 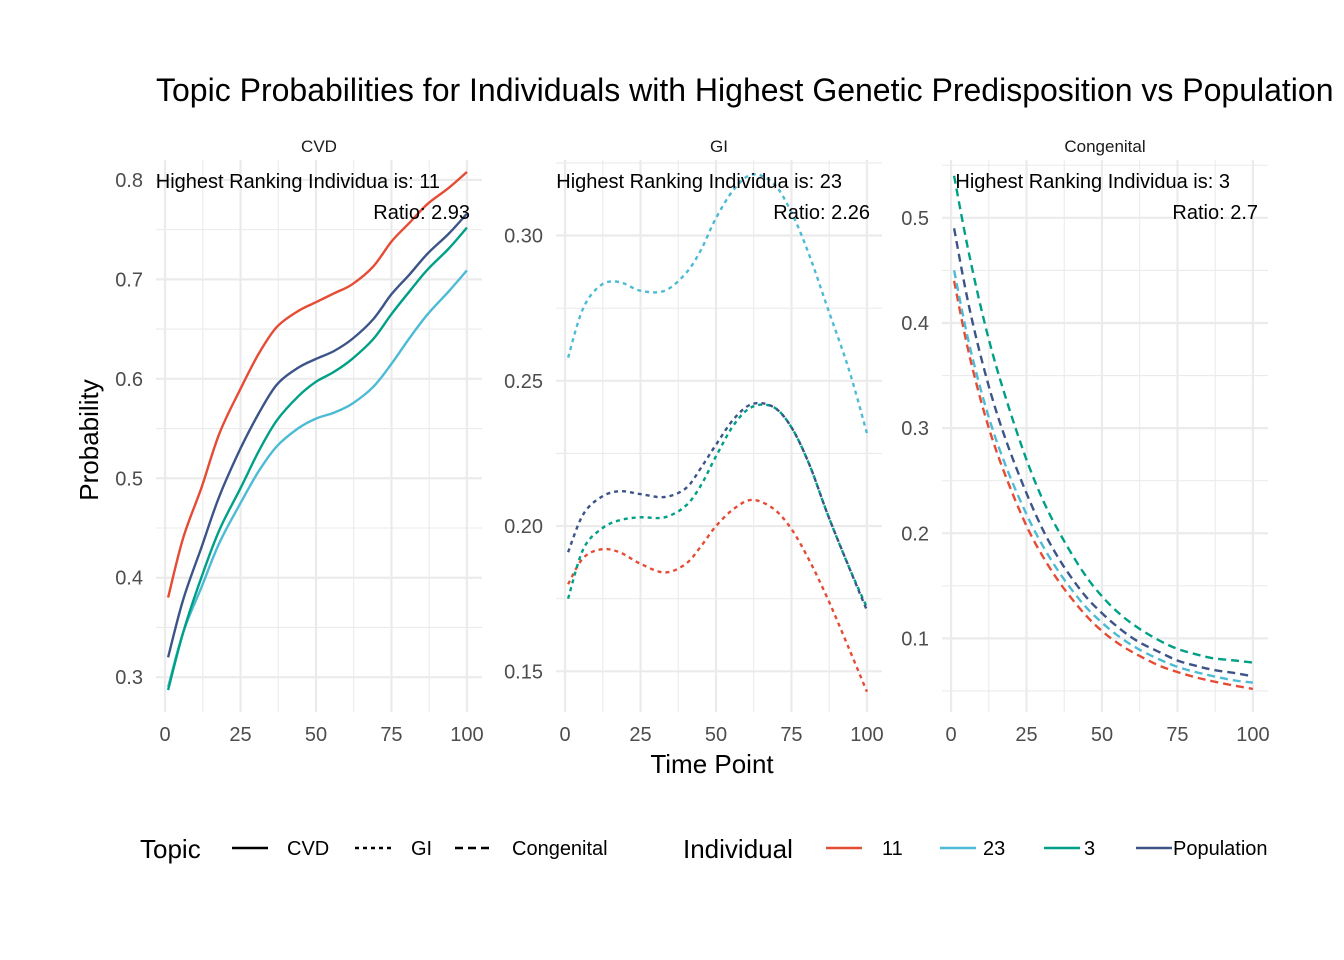 I want to click on annotation-ratio: Ratio: 2.7, so click(x=1215, y=213).